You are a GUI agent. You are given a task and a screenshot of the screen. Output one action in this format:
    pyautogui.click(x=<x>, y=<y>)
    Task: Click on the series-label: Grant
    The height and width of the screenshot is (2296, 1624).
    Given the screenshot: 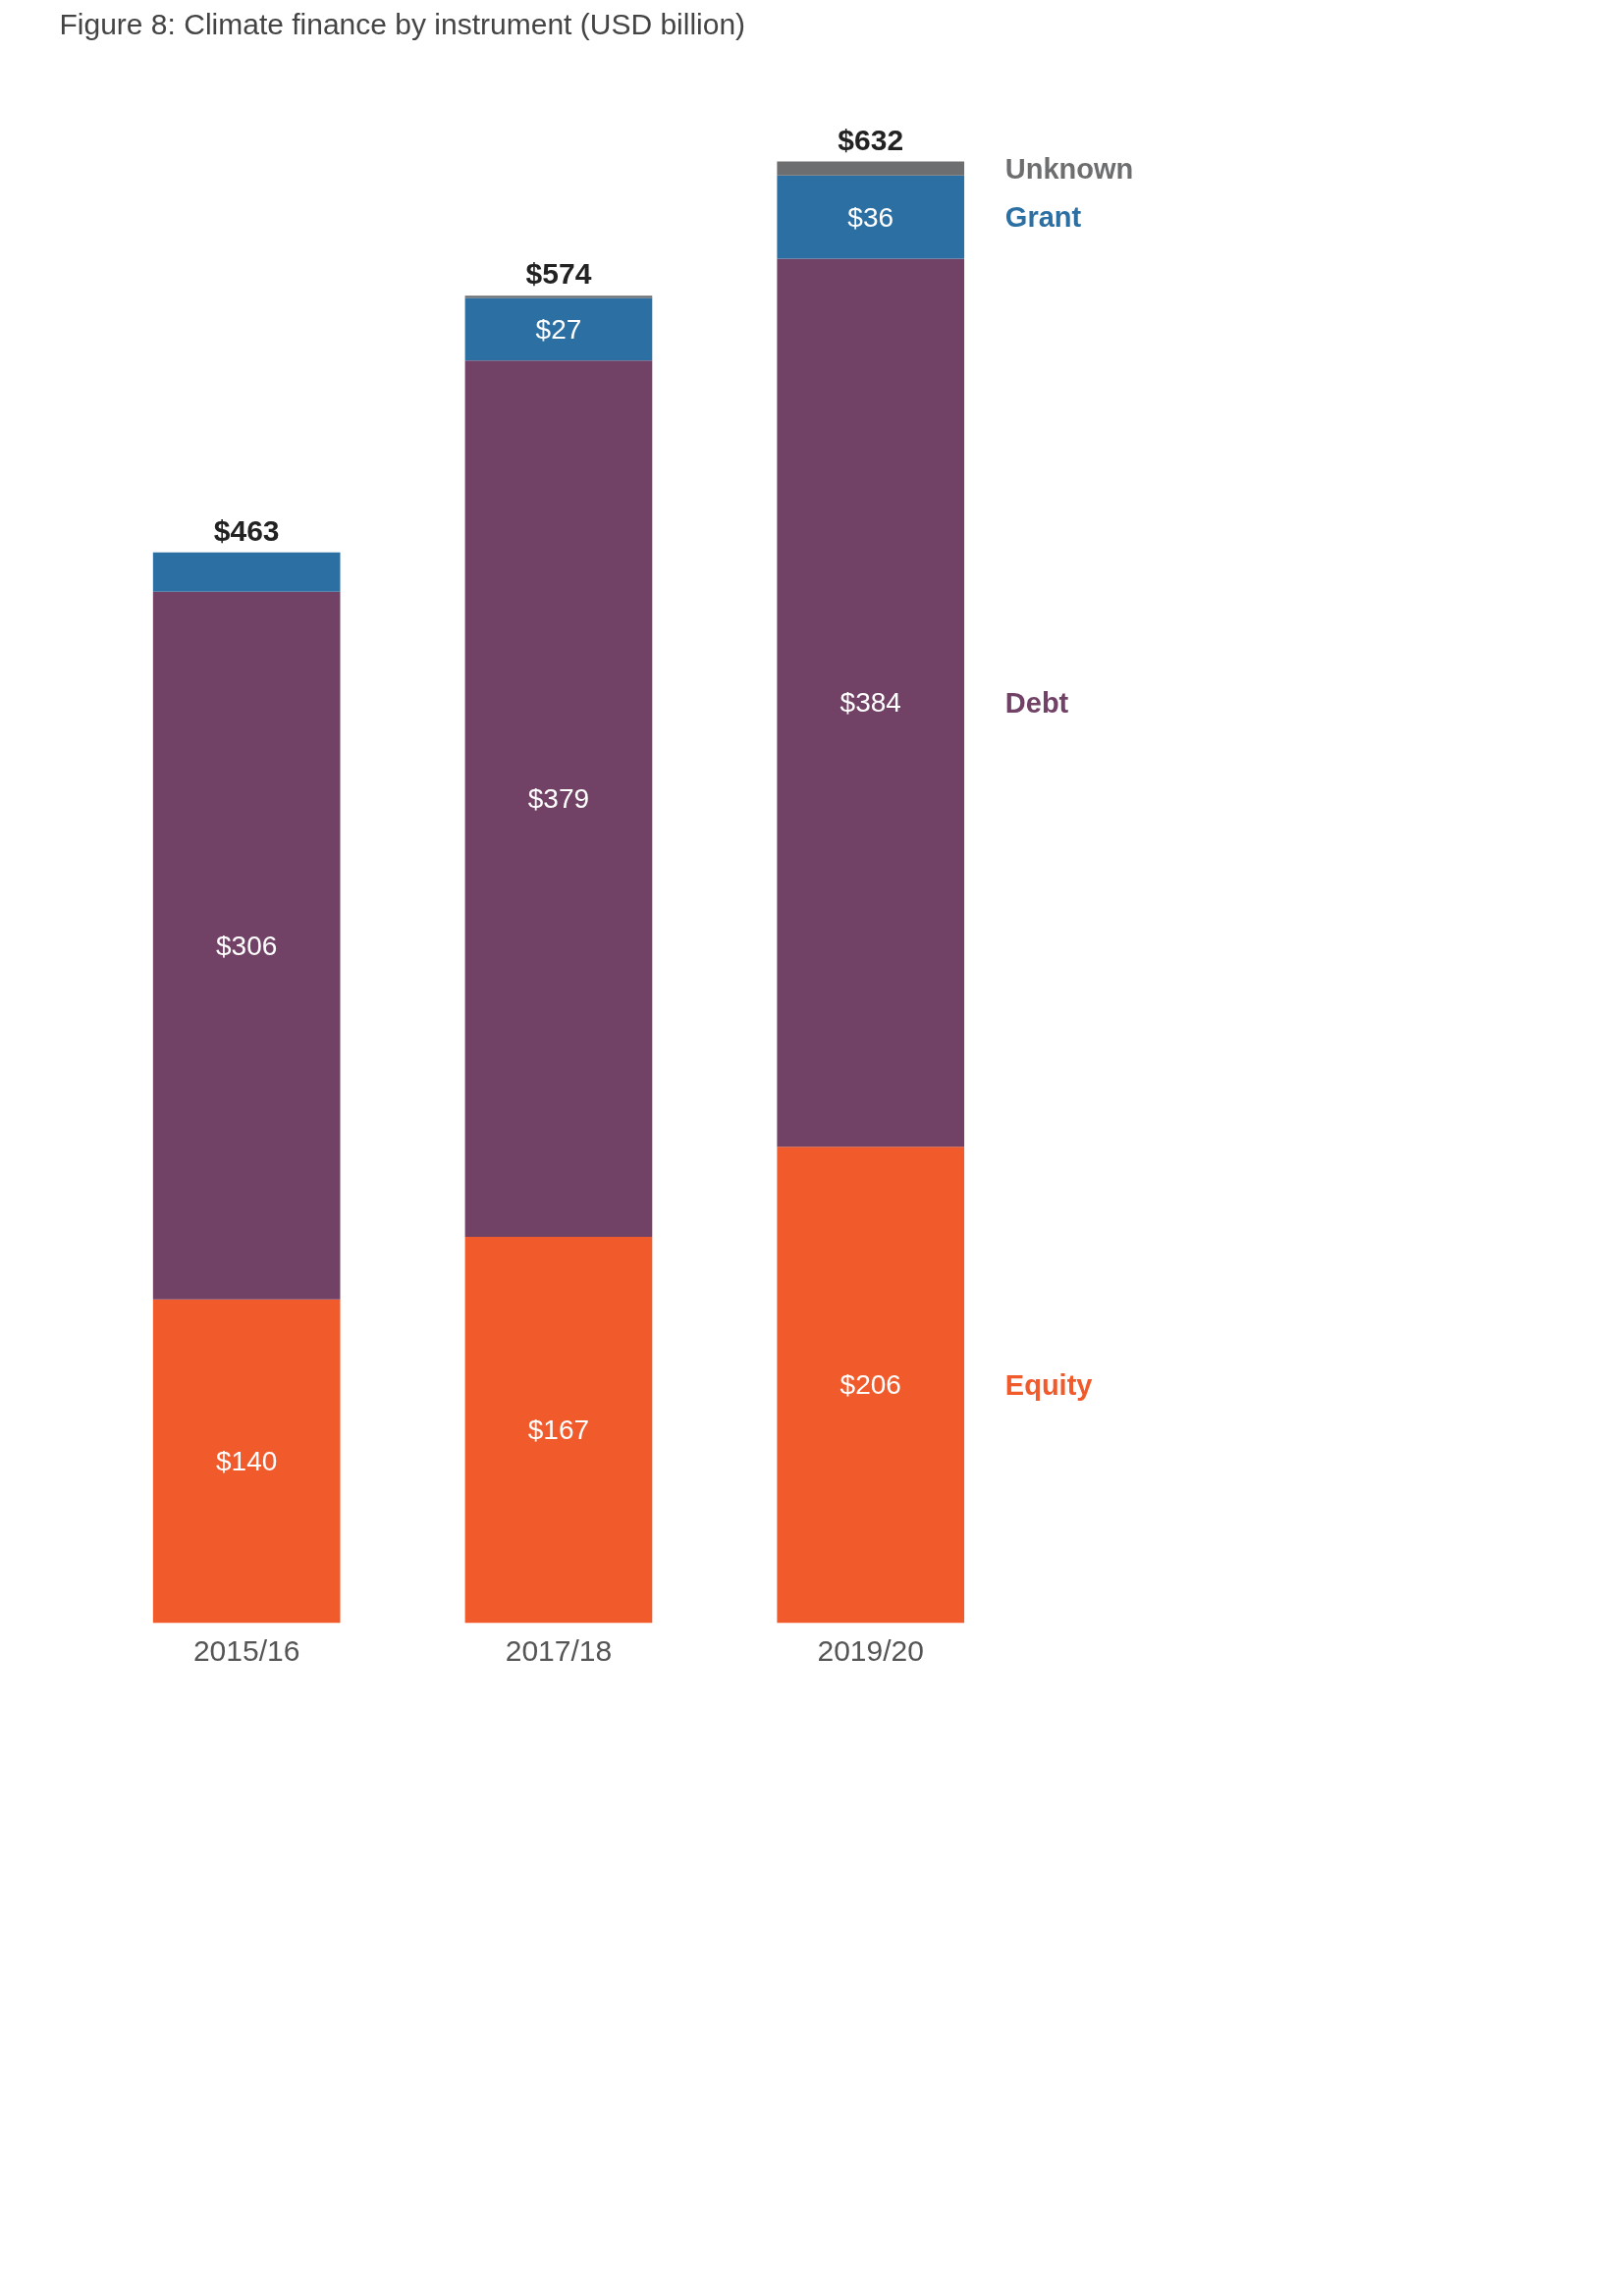 What is the action you would take?
    pyautogui.click(x=1043, y=218)
    